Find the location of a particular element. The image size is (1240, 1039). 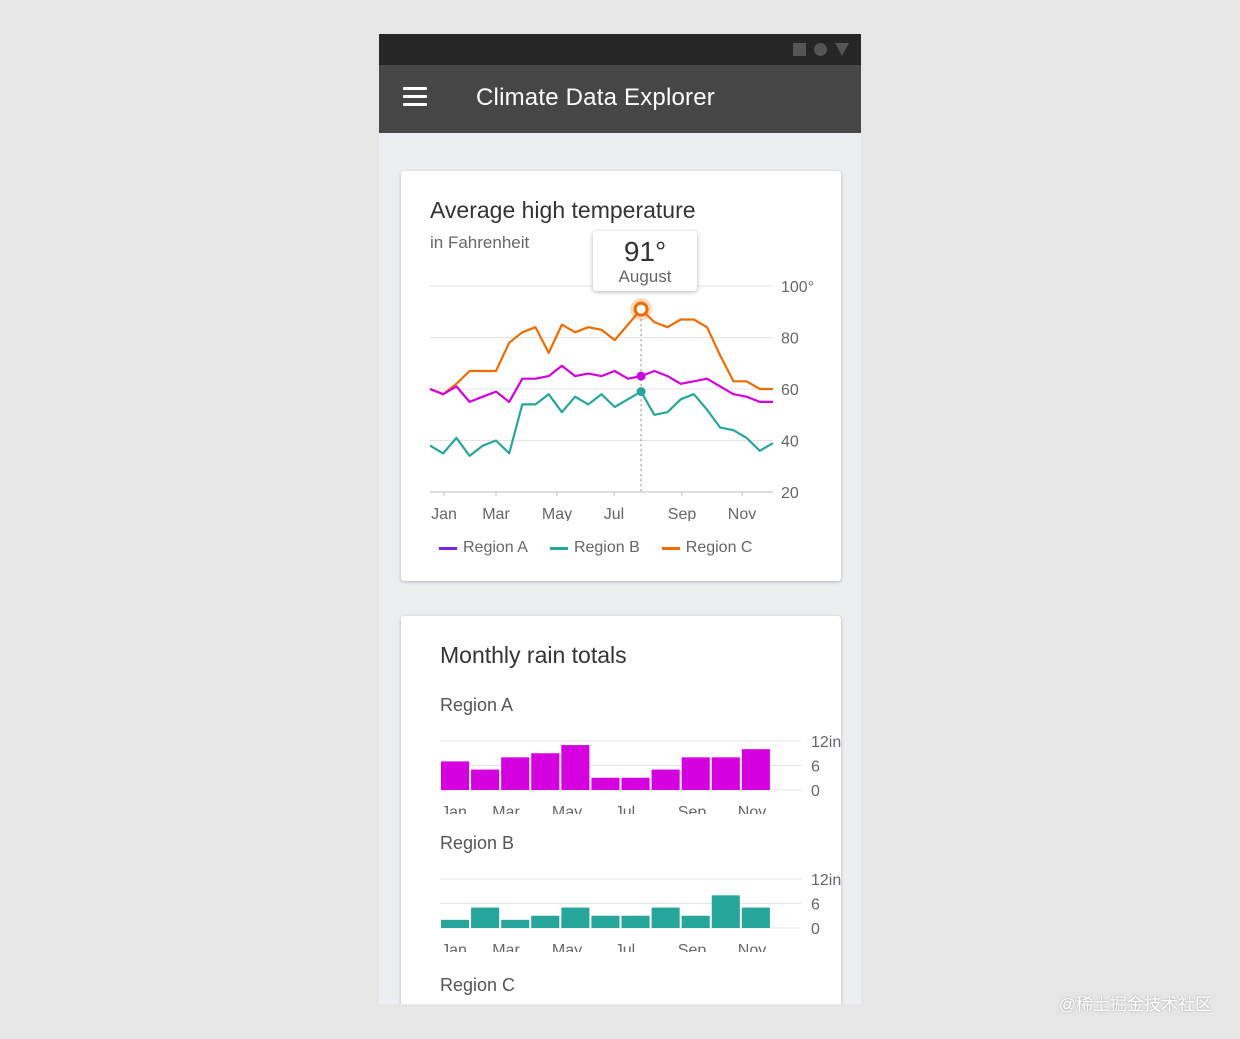

circle-icon is located at coordinates (820, 49).